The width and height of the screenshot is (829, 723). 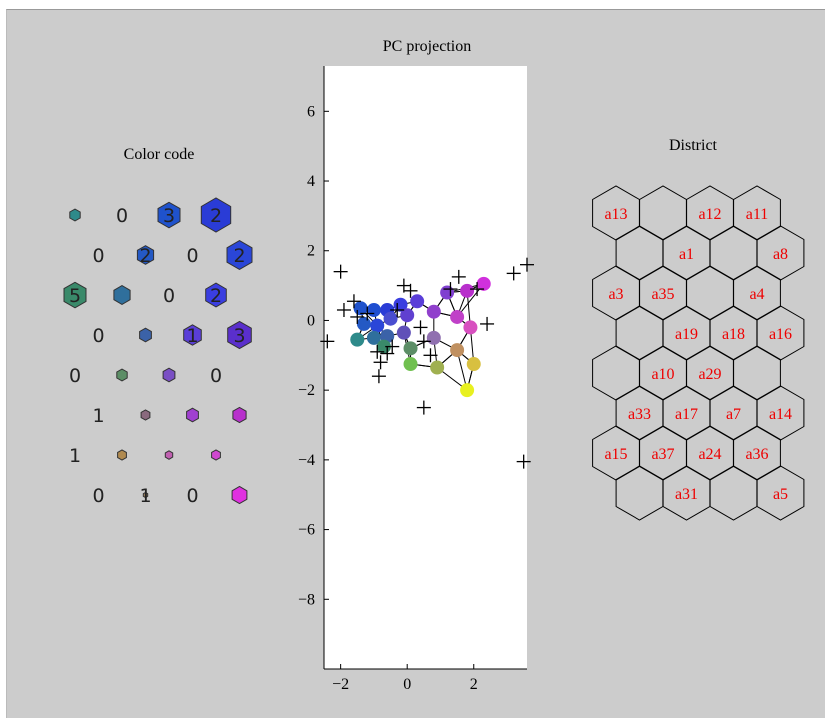 What do you see at coordinates (733, 334) in the screenshot?
I see `district-label: a18` at bounding box center [733, 334].